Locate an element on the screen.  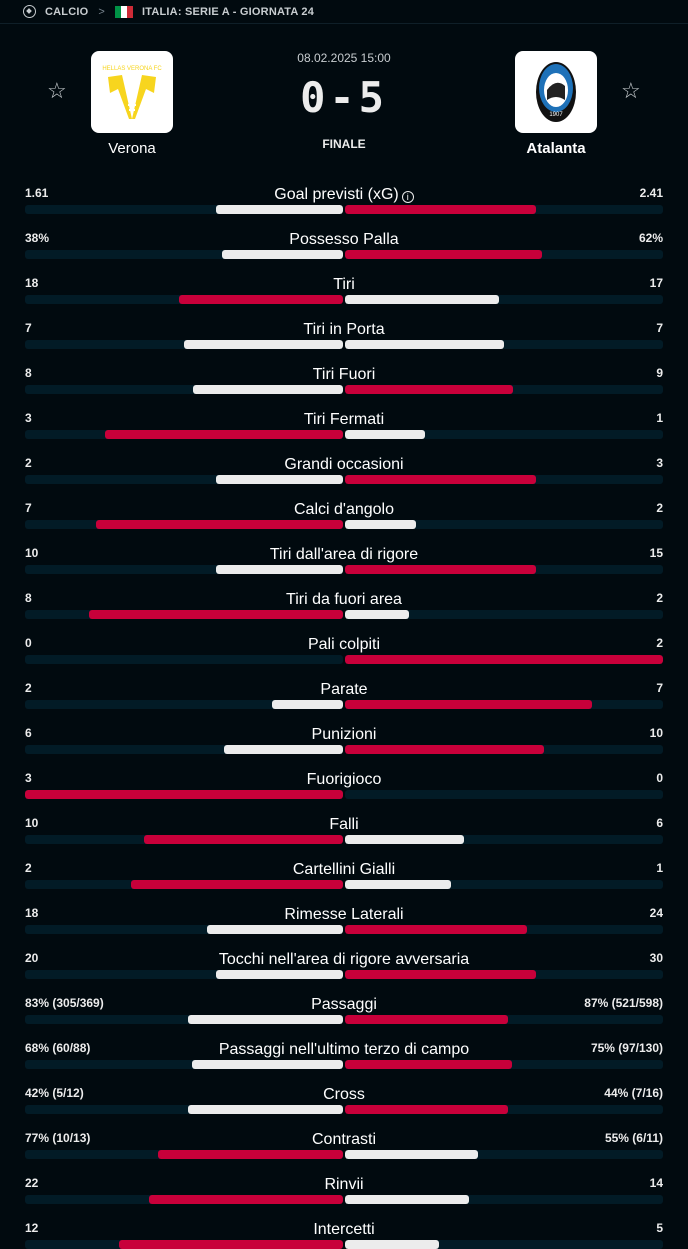
stat-home-value: 3 is located at coordinates (28, 778).